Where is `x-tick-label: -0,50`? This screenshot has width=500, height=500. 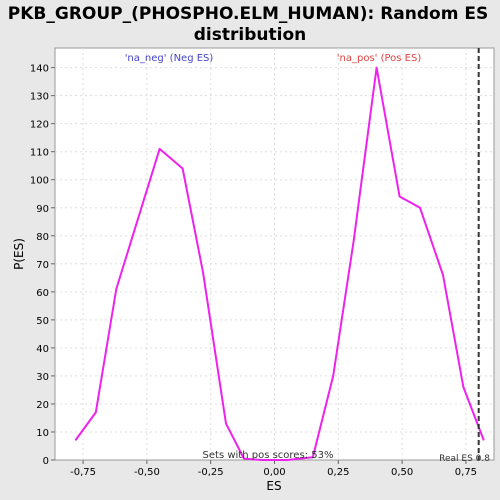 x-tick-label: -0,50 is located at coordinates (147, 472).